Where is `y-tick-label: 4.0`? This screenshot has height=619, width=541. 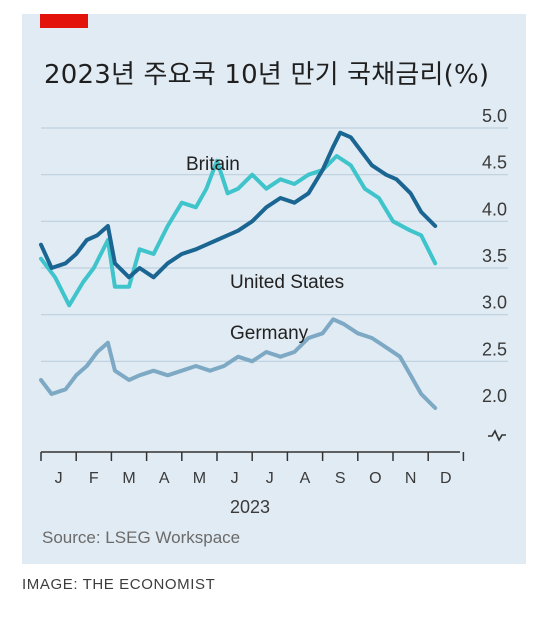 y-tick-label: 4.0 is located at coordinates (494, 209).